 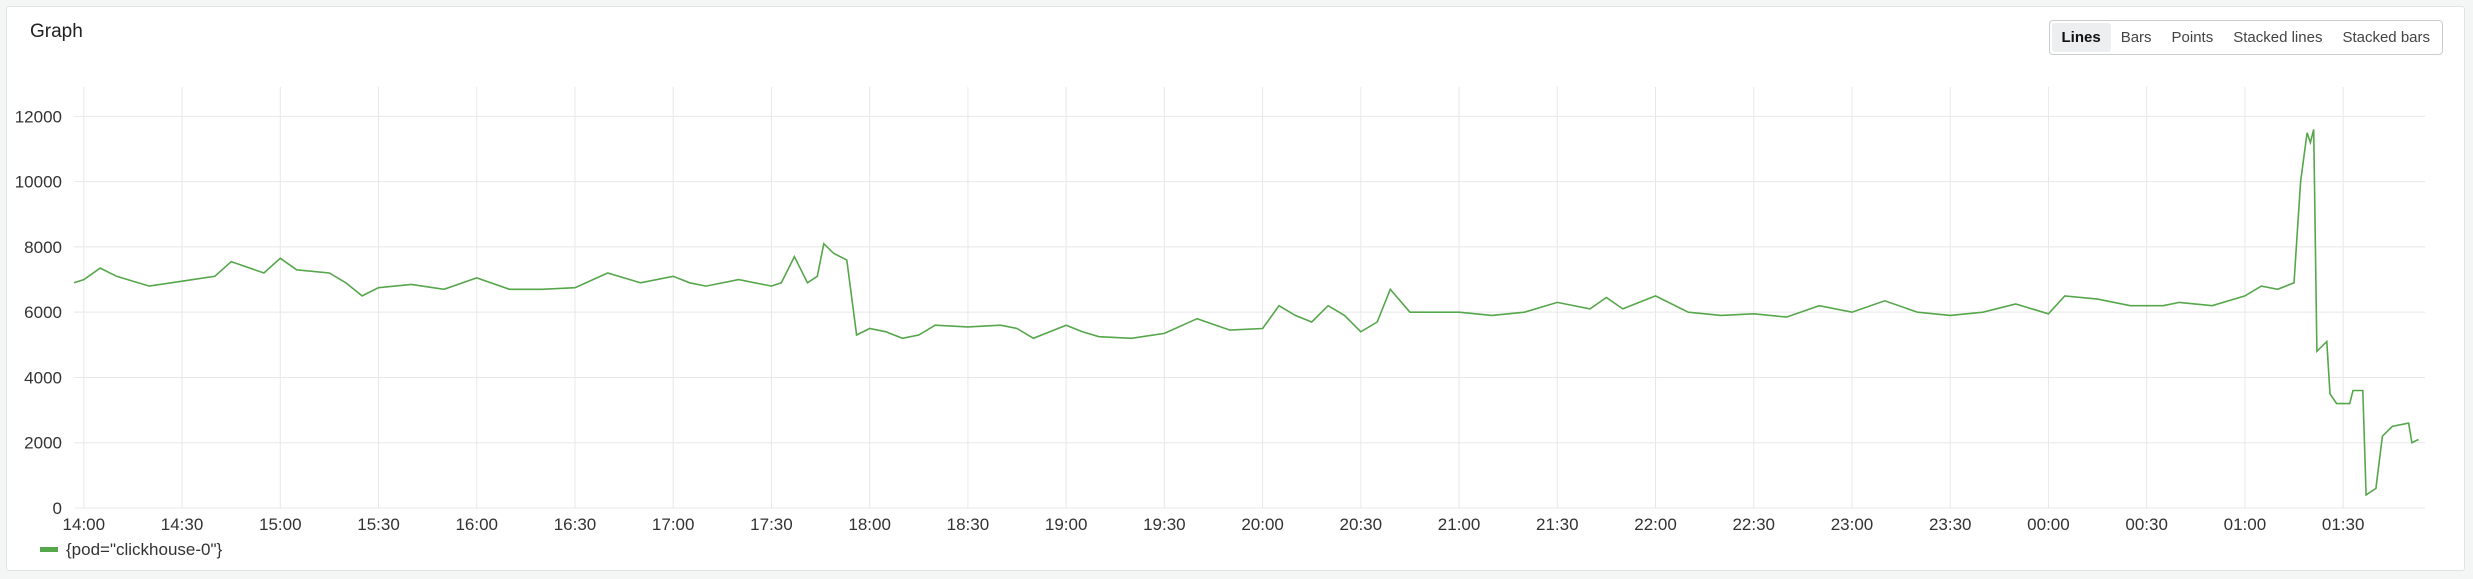 What do you see at coordinates (1950, 524) in the screenshot?
I see `x-tick-label: 23:30` at bounding box center [1950, 524].